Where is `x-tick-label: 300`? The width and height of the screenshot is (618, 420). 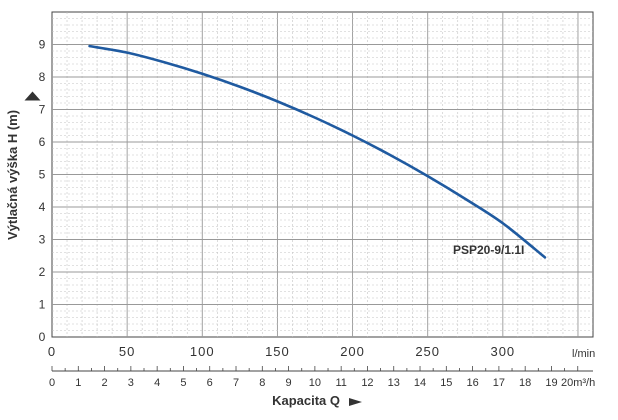 x-tick-label: 300 is located at coordinates (502, 351).